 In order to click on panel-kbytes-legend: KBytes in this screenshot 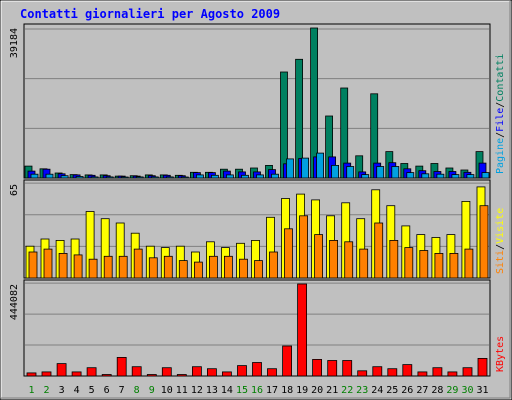, I will do `click(500, 354)`.